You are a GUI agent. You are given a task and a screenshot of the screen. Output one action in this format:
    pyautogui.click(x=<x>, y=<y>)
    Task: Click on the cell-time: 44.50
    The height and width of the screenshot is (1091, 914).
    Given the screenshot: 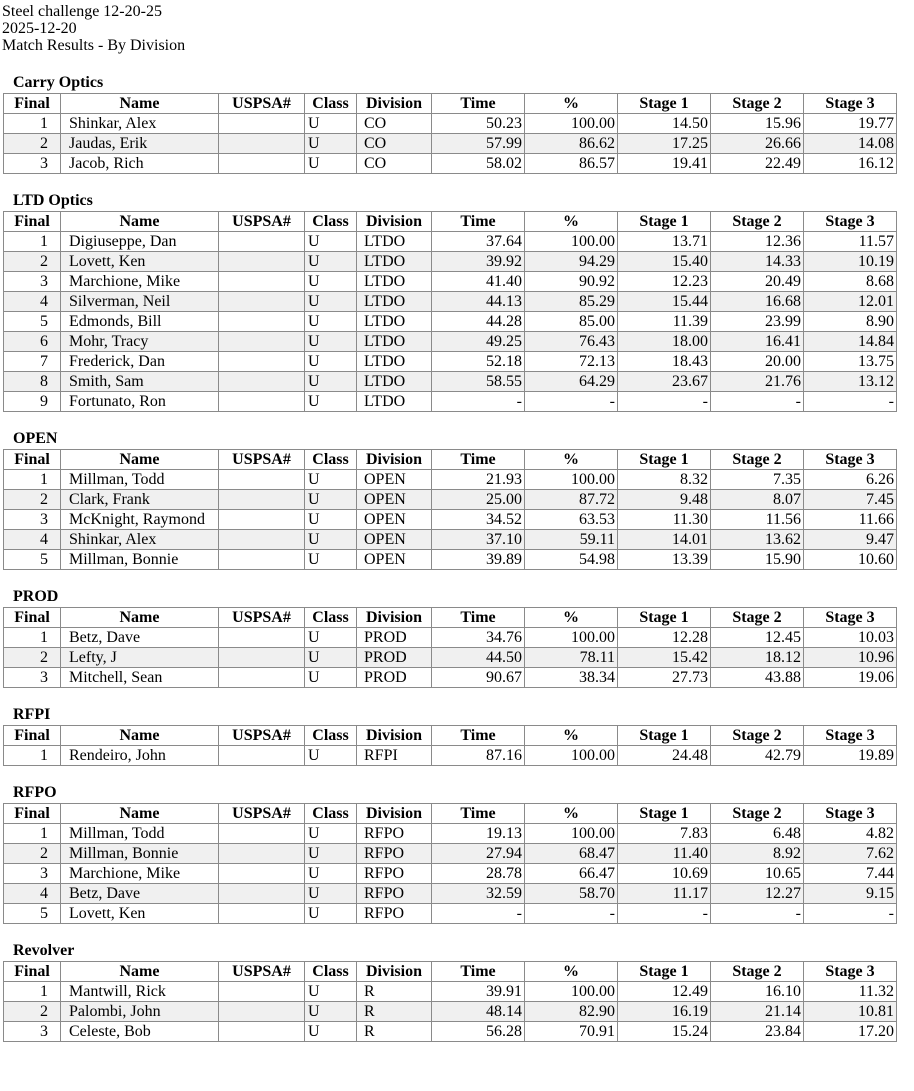 What is the action you would take?
    pyautogui.click(x=478, y=657)
    